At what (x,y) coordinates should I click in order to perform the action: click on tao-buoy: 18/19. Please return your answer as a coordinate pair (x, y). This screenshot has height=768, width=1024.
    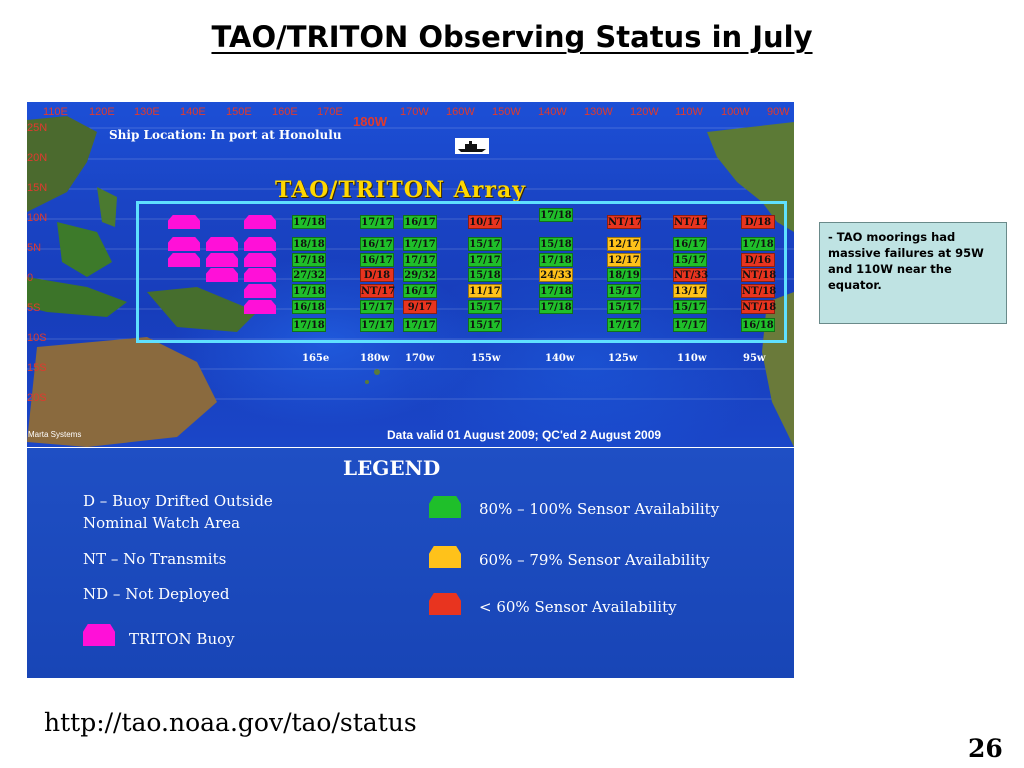
    Looking at the image, I should click on (624, 275).